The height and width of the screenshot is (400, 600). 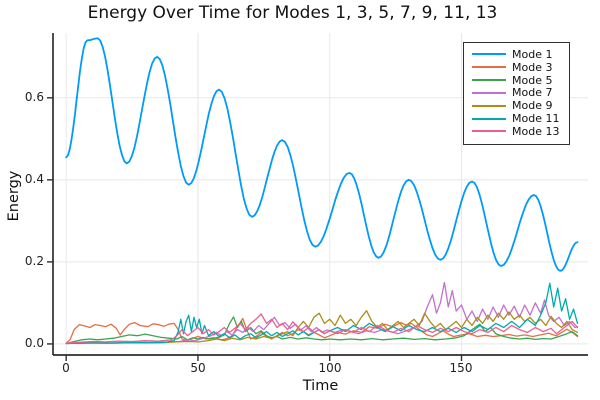 I want to click on legend-item-mode-1: Mode 1, so click(x=518, y=54).